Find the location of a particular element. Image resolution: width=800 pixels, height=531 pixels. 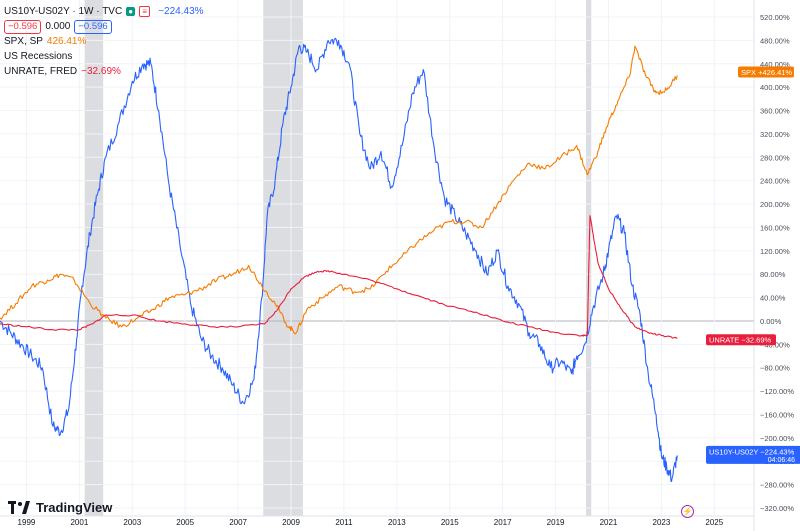

y-tick-label: −80.00% is located at coordinates (775, 368).